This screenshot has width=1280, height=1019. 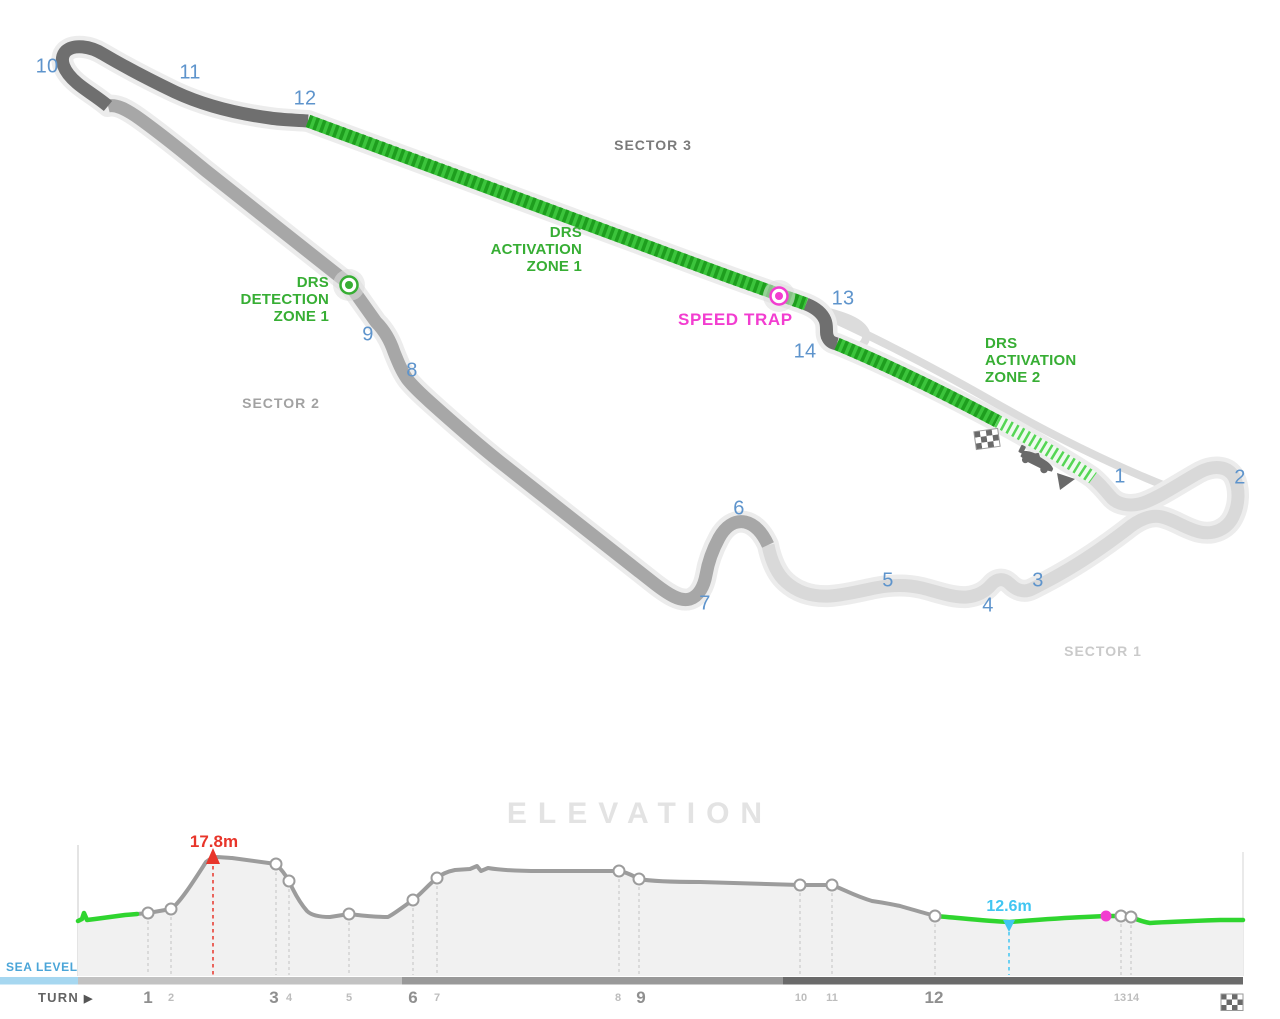 What do you see at coordinates (592, 981) in the screenshot?
I see `sector2-bar` at bounding box center [592, 981].